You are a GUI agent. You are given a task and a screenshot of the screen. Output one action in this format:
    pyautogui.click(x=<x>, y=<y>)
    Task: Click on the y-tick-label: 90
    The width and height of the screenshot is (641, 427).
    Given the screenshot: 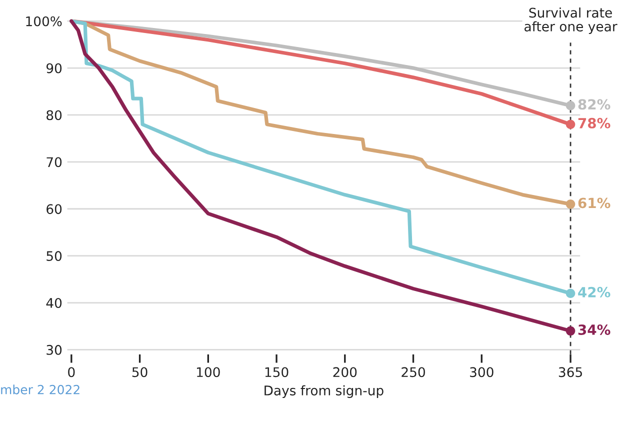 What is the action you would take?
    pyautogui.click(x=54, y=68)
    